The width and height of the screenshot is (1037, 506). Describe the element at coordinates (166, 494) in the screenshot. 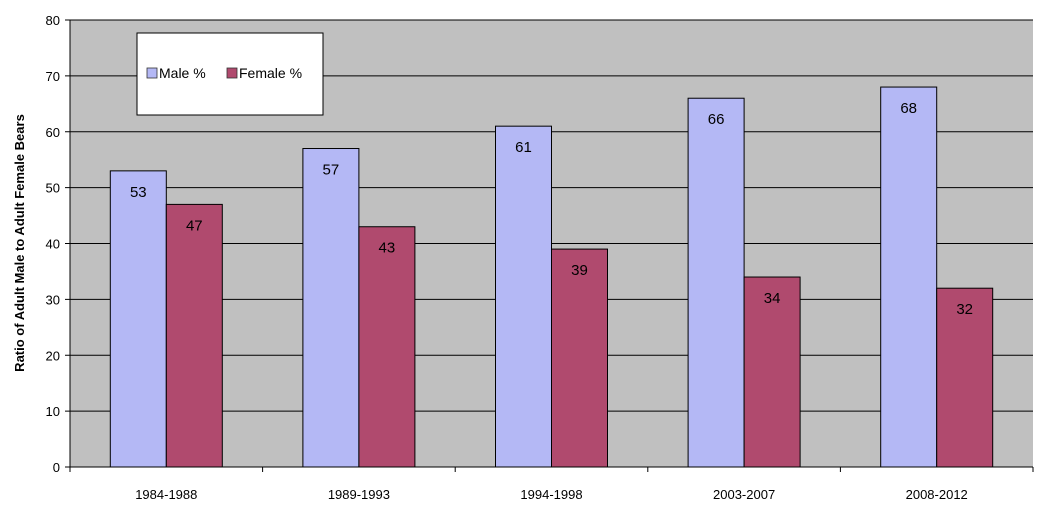

I see `x-tick-label: 1984-1988` at that location.